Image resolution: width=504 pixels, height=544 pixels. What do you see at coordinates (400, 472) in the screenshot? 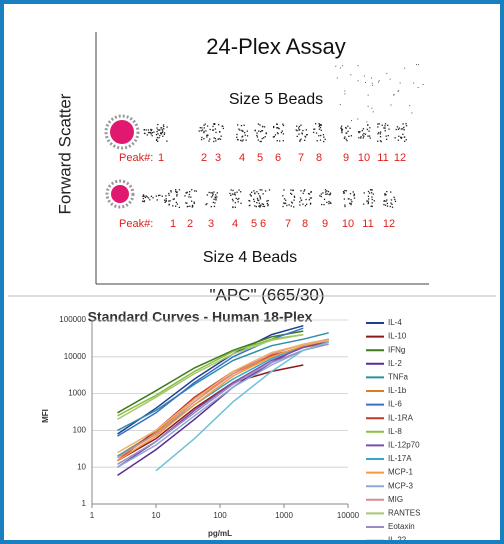
I see `legend-label: MCP-1` at bounding box center [400, 472].